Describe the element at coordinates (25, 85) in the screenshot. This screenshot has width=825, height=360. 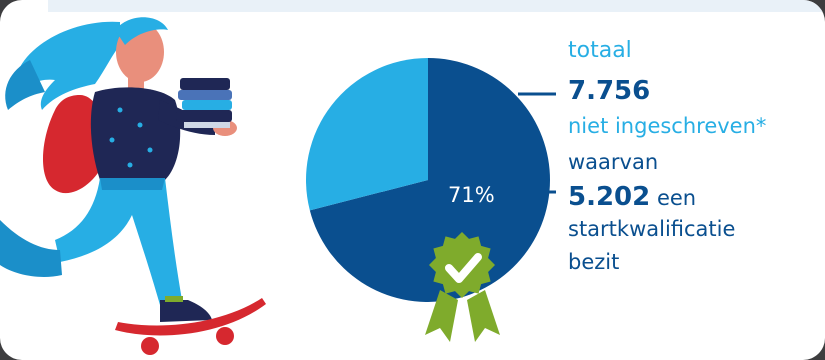
I see `hair-strand` at that location.